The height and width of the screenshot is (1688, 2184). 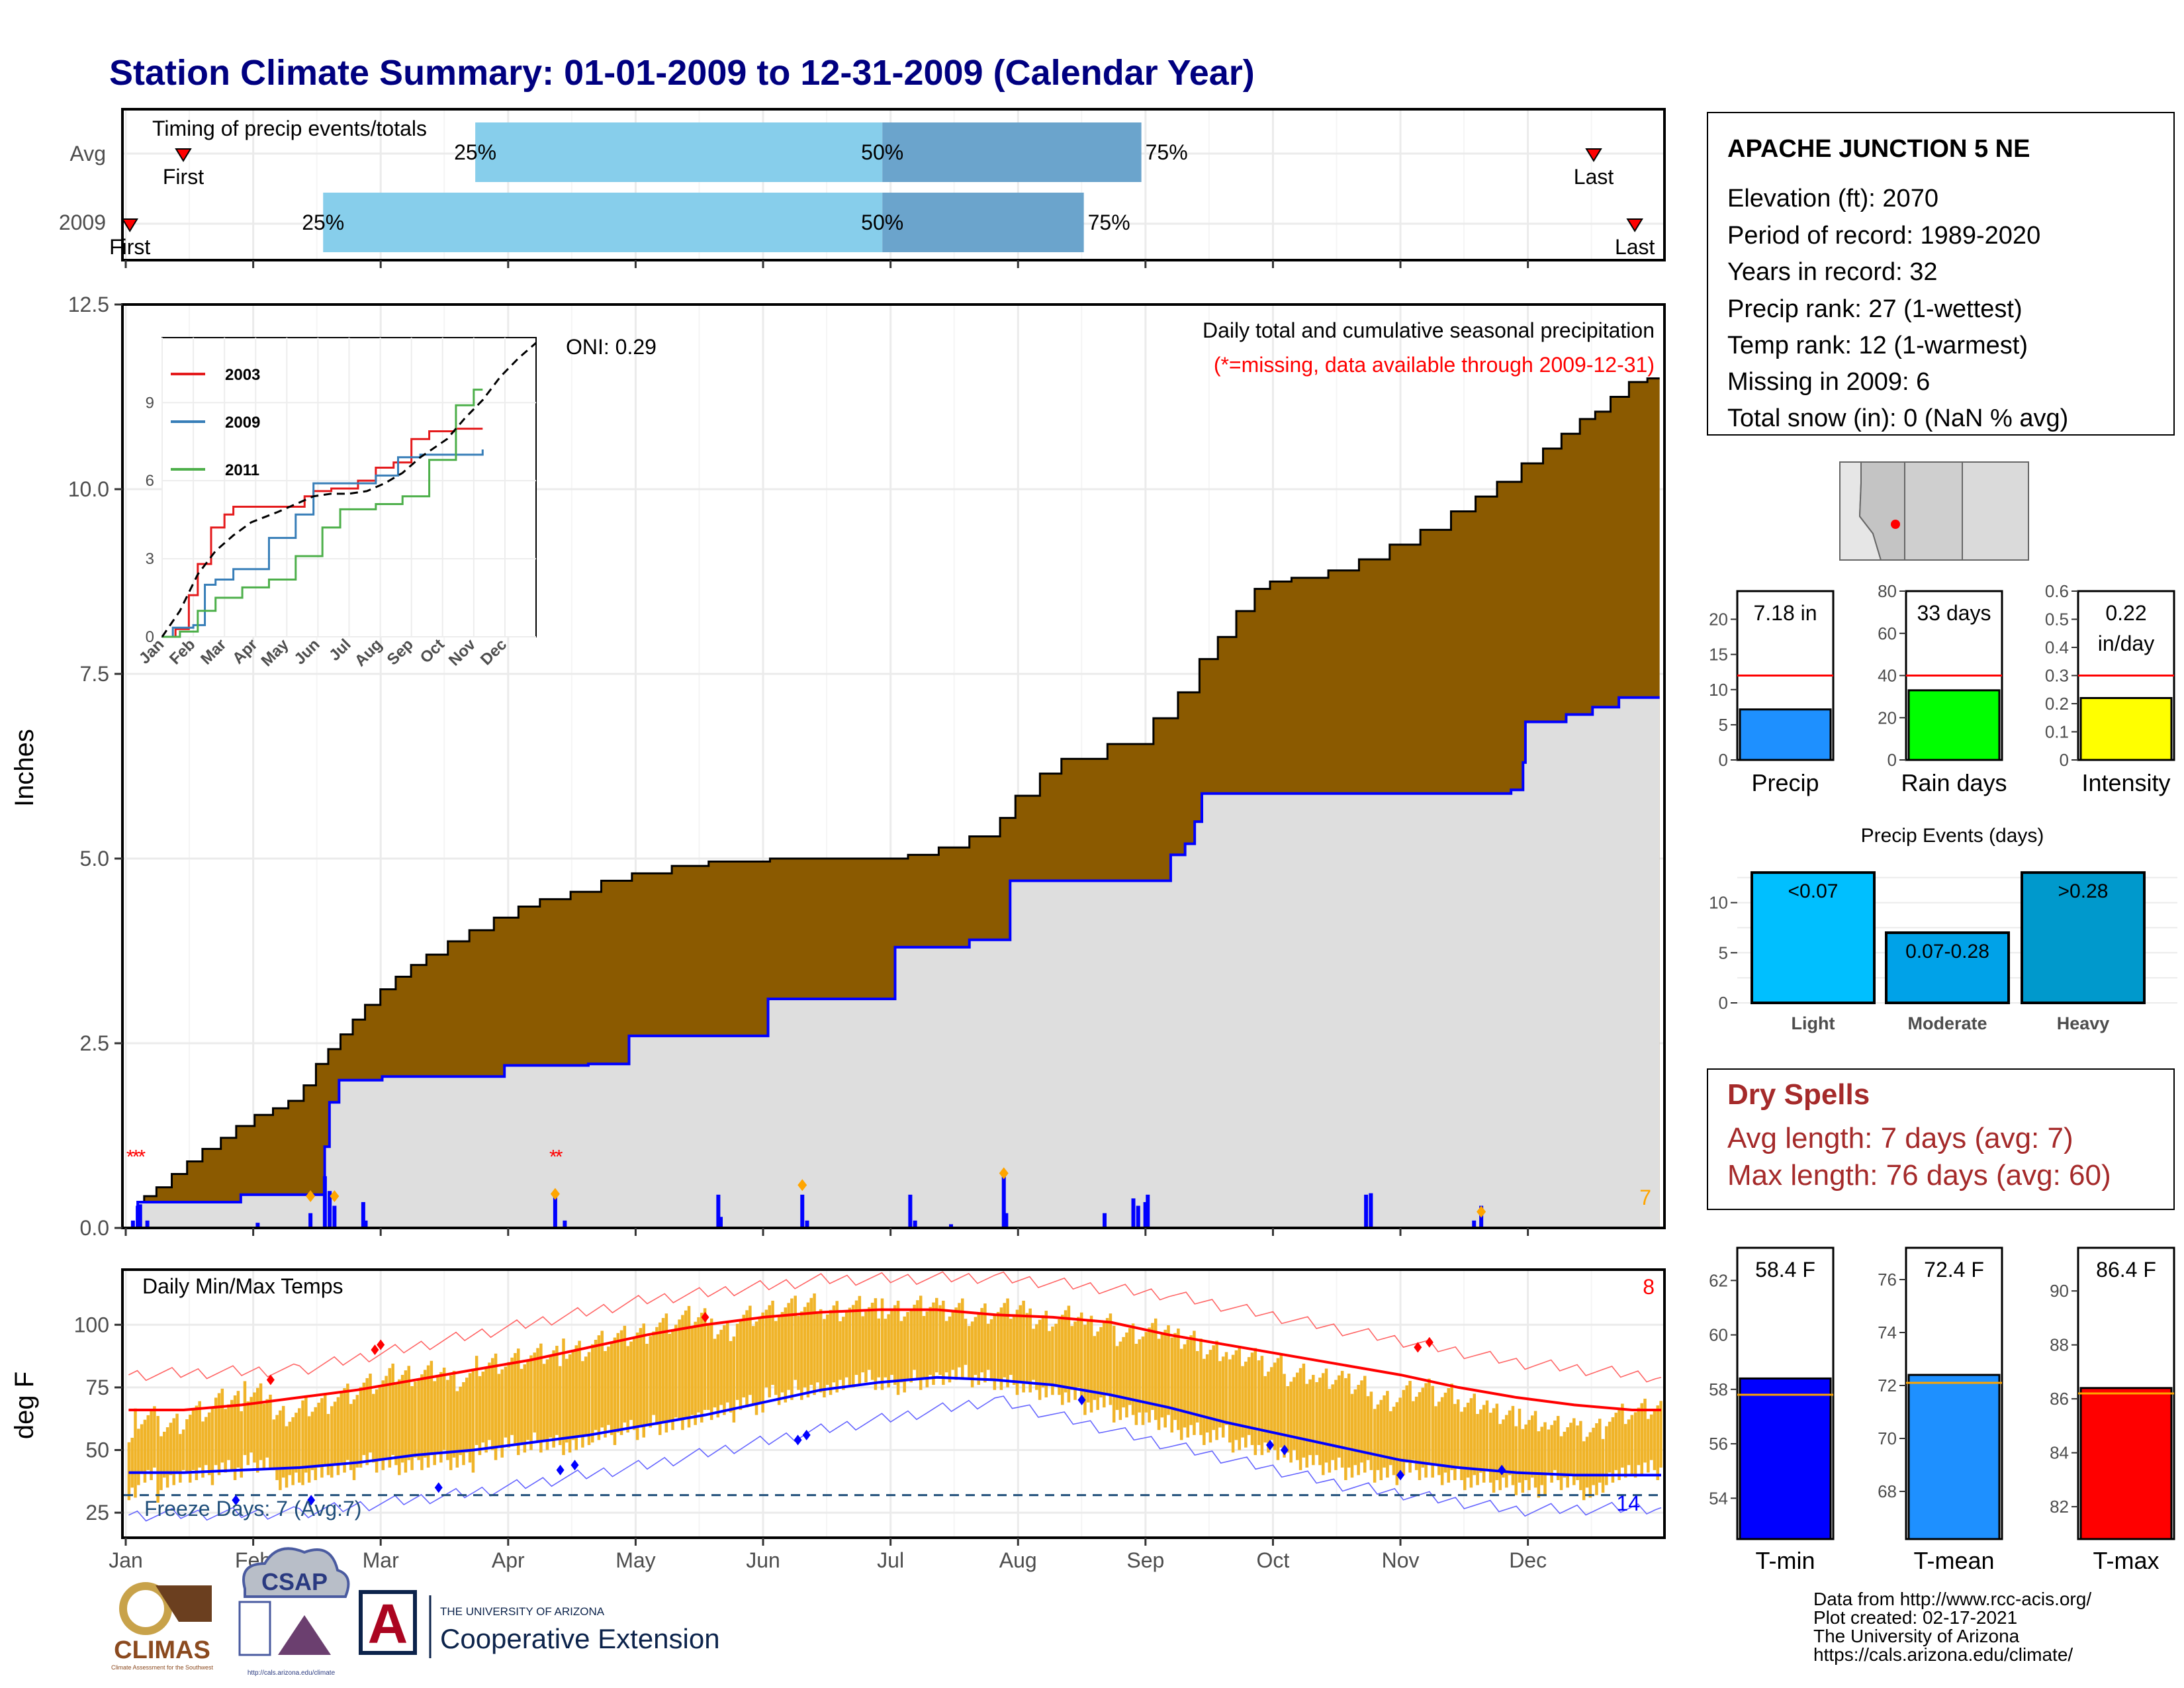 What do you see at coordinates (349, 489) in the screenshot?
I see `inset-line-avg` at bounding box center [349, 489].